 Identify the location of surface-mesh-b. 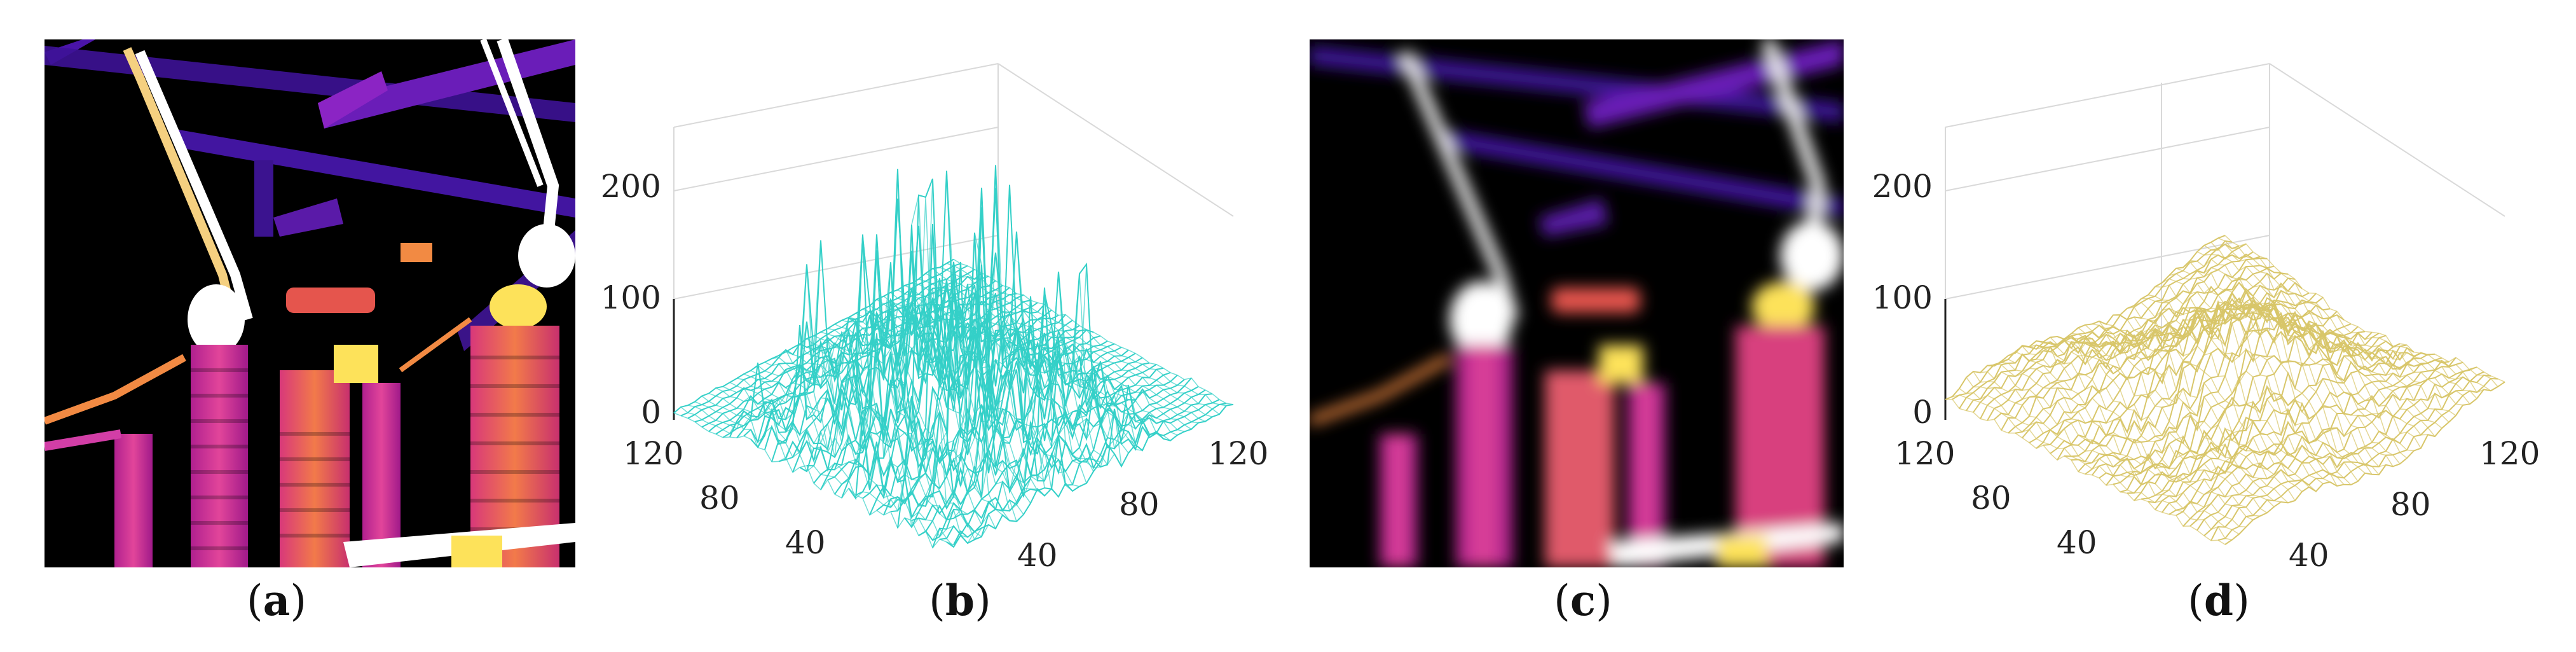
(954, 357).